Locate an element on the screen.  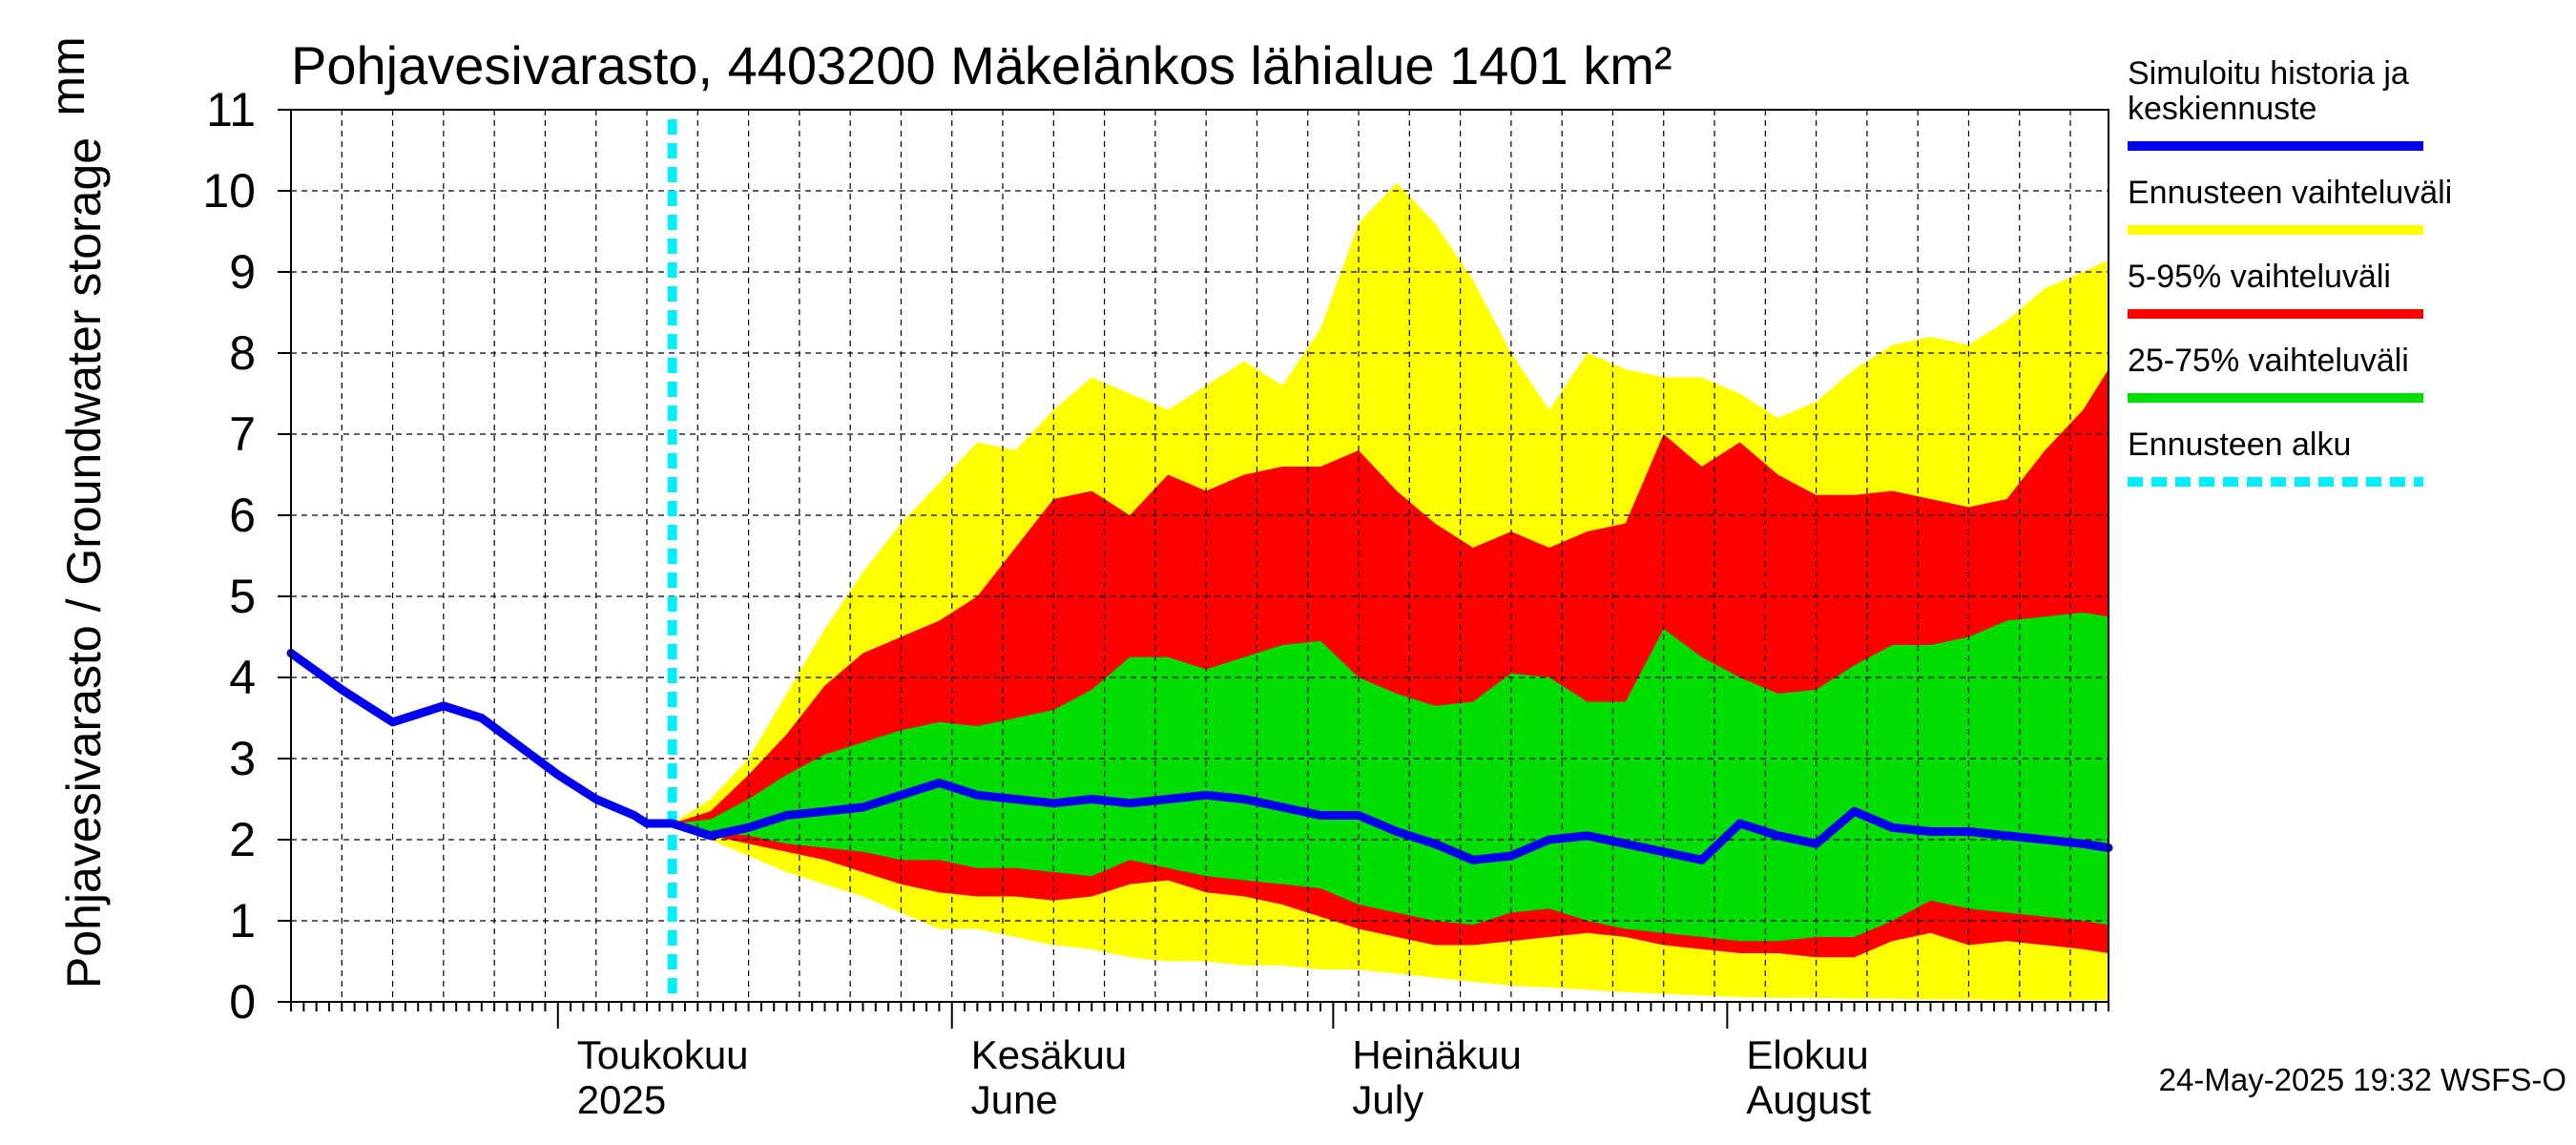
y-tick-label: 5 is located at coordinates (242, 596).